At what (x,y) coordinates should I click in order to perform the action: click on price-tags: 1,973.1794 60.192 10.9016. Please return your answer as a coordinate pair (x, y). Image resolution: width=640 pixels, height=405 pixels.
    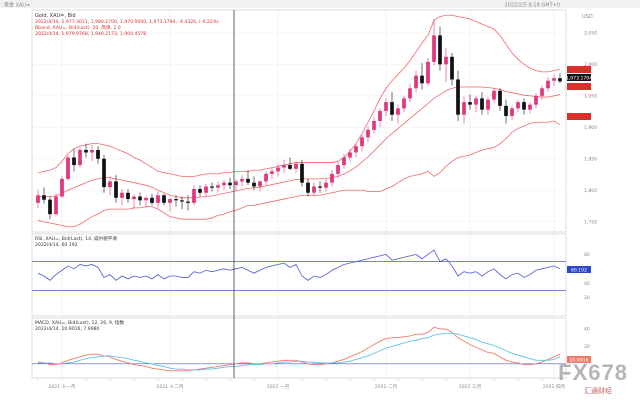
    Looking at the image, I should click on (579, 215).